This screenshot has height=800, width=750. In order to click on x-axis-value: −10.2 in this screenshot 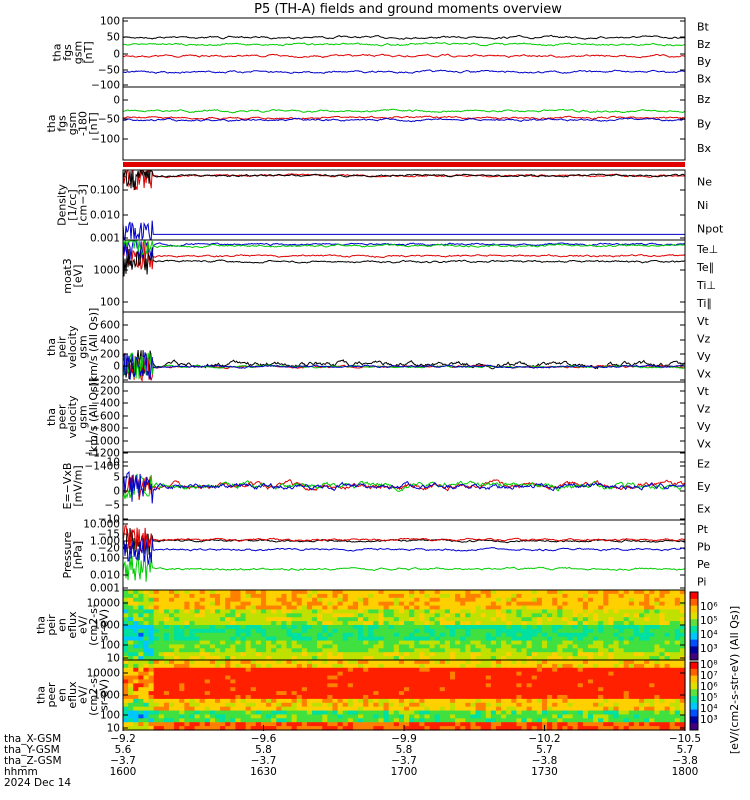, I will do `click(544, 739)`.